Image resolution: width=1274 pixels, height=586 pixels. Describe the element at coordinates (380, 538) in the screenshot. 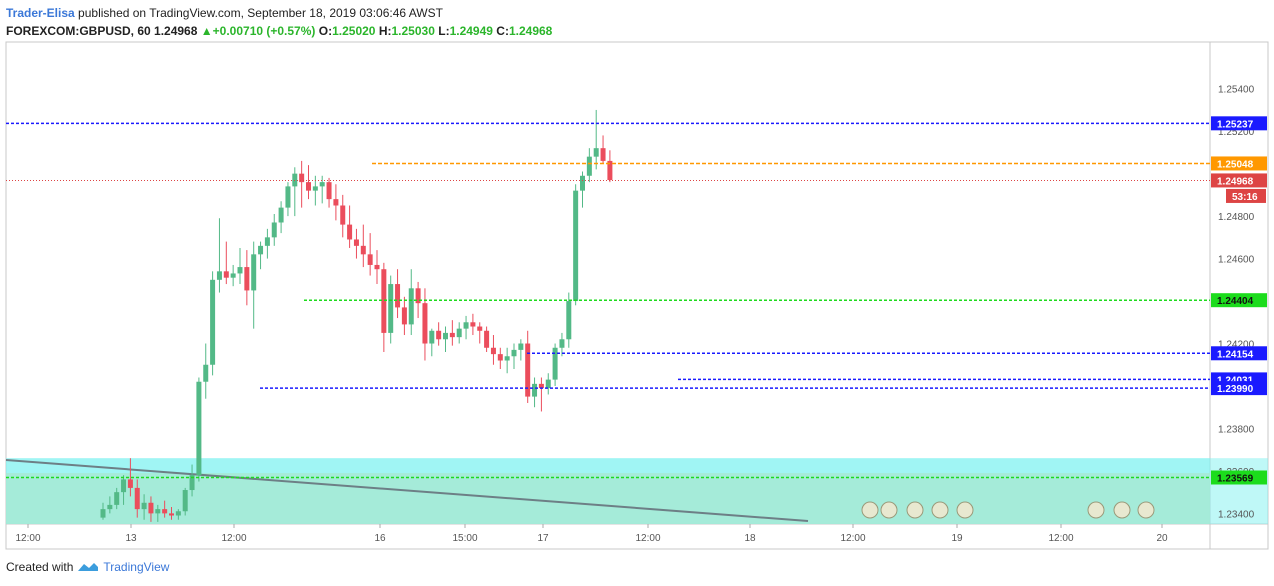

I see `x-tick-label: 16` at that location.